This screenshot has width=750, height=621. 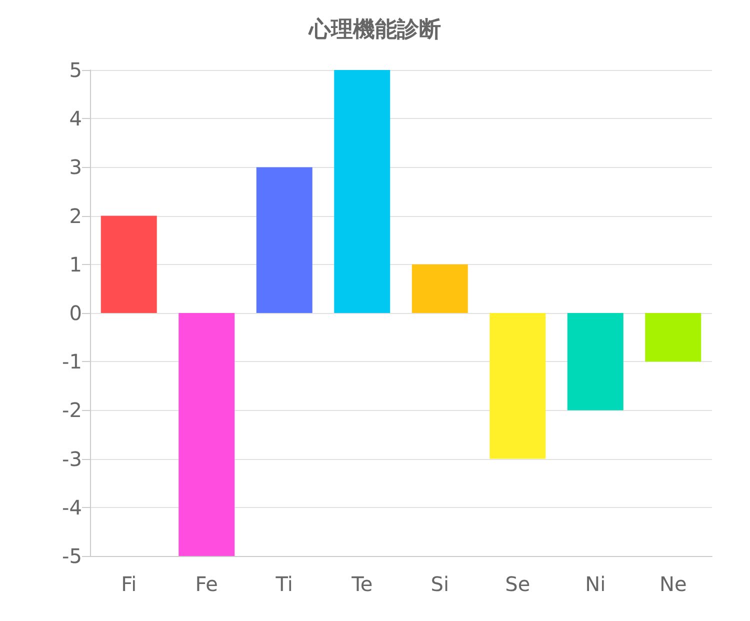 I want to click on y-tick-label: 5, so click(x=75, y=70).